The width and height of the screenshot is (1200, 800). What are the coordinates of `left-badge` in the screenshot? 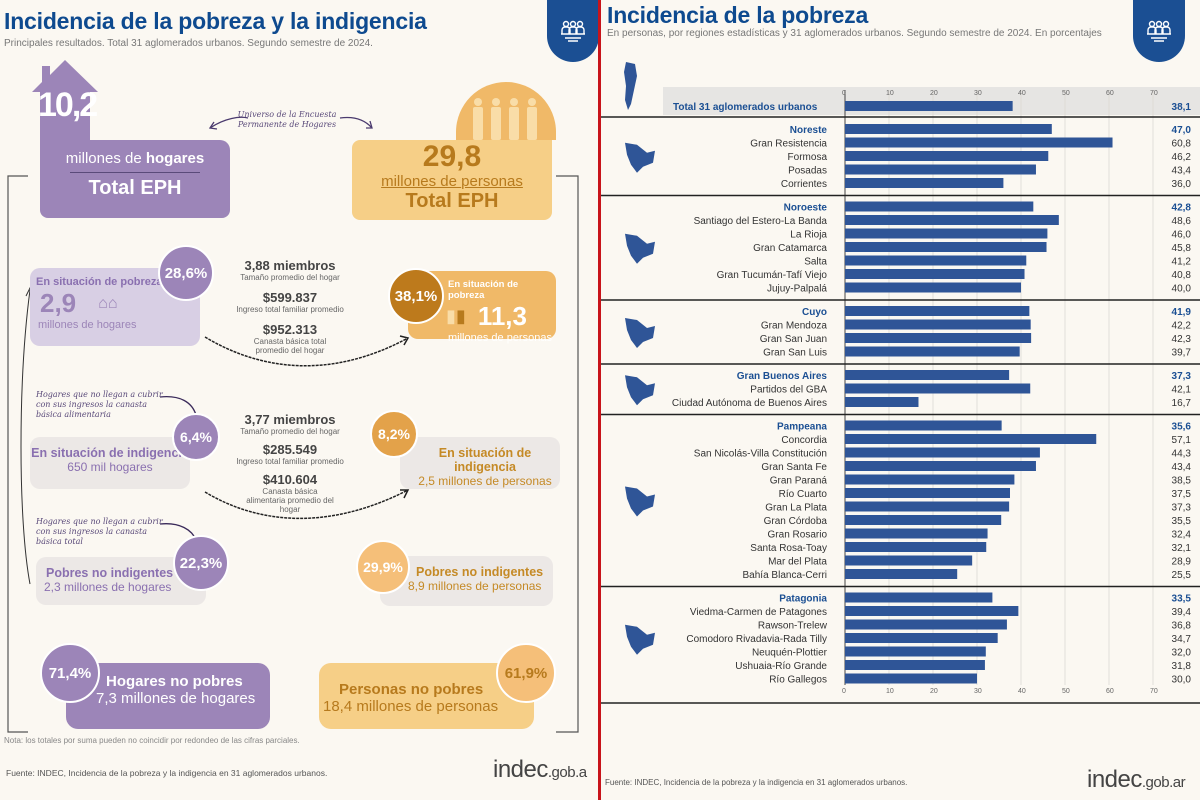 It's located at (573, 31).